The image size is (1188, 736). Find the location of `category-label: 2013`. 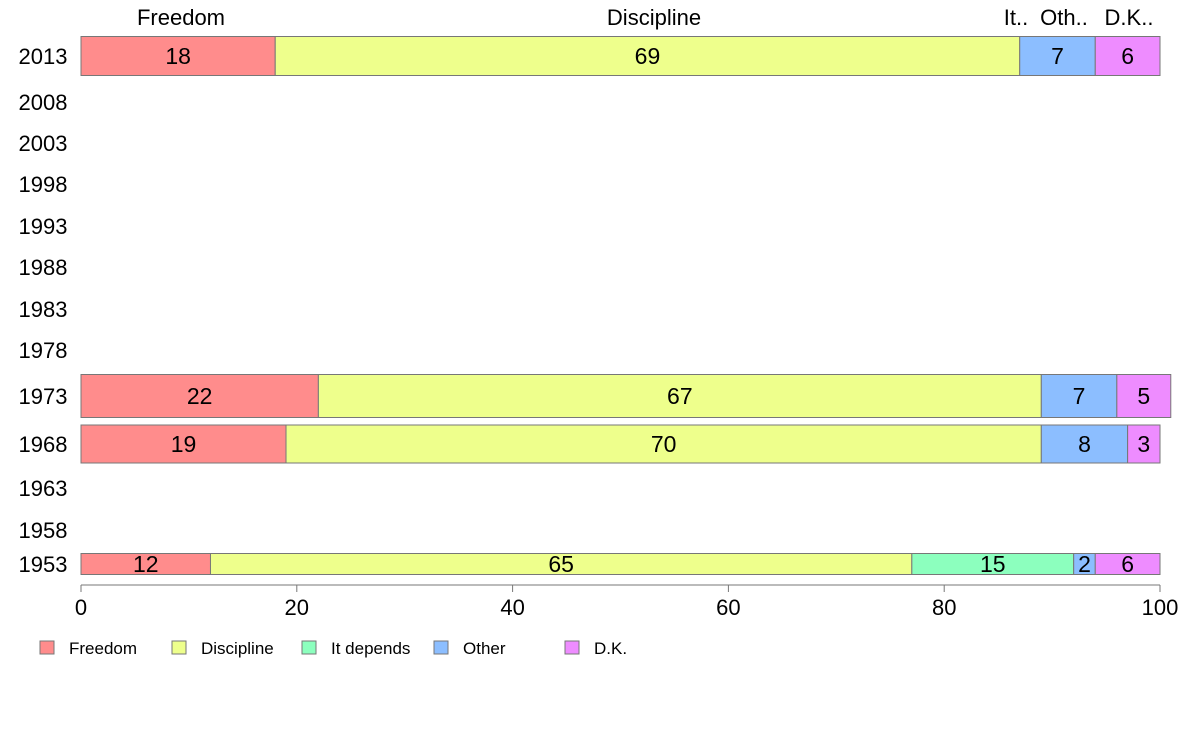

category-label: 2013 is located at coordinates (43, 56).